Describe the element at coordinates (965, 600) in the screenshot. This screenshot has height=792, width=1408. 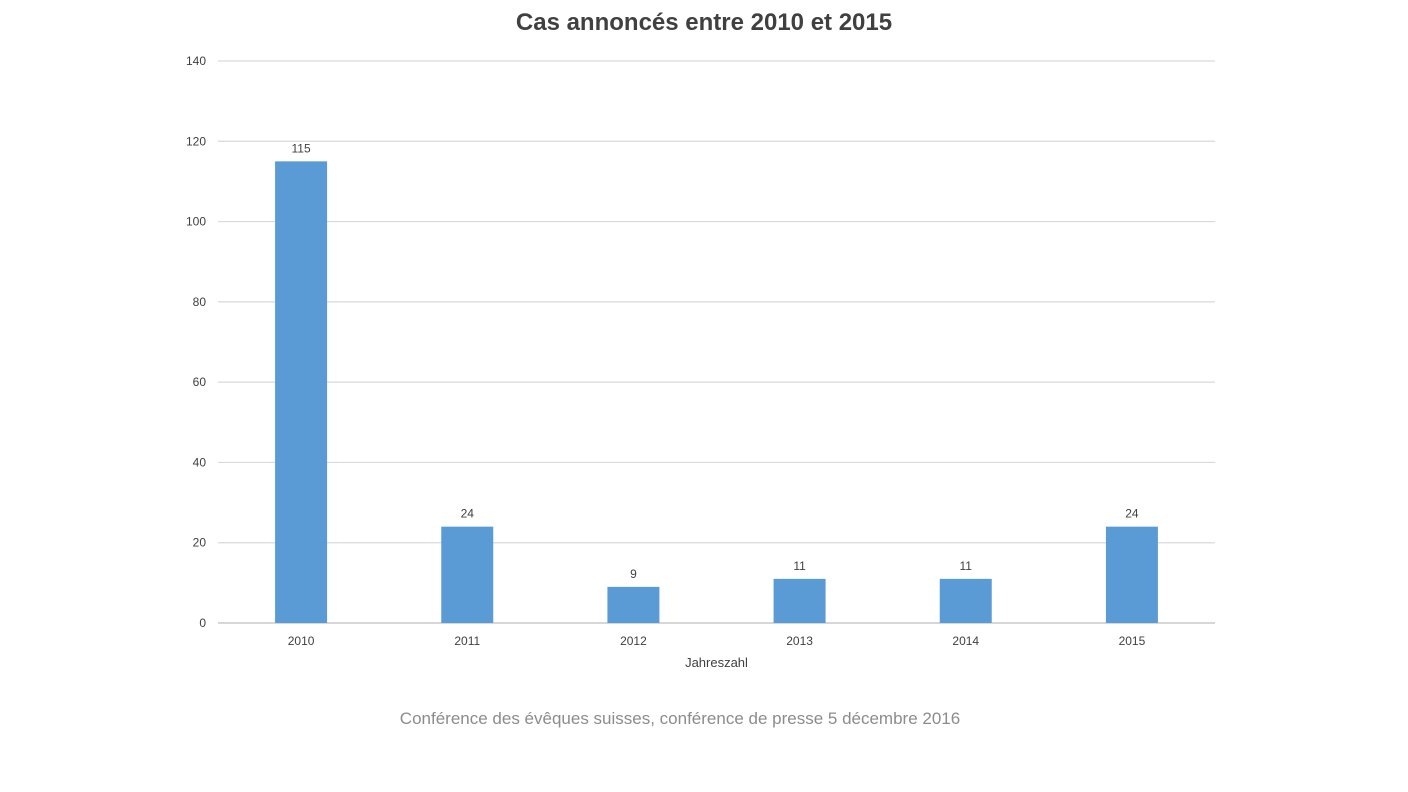
I see `bar-2014` at that location.